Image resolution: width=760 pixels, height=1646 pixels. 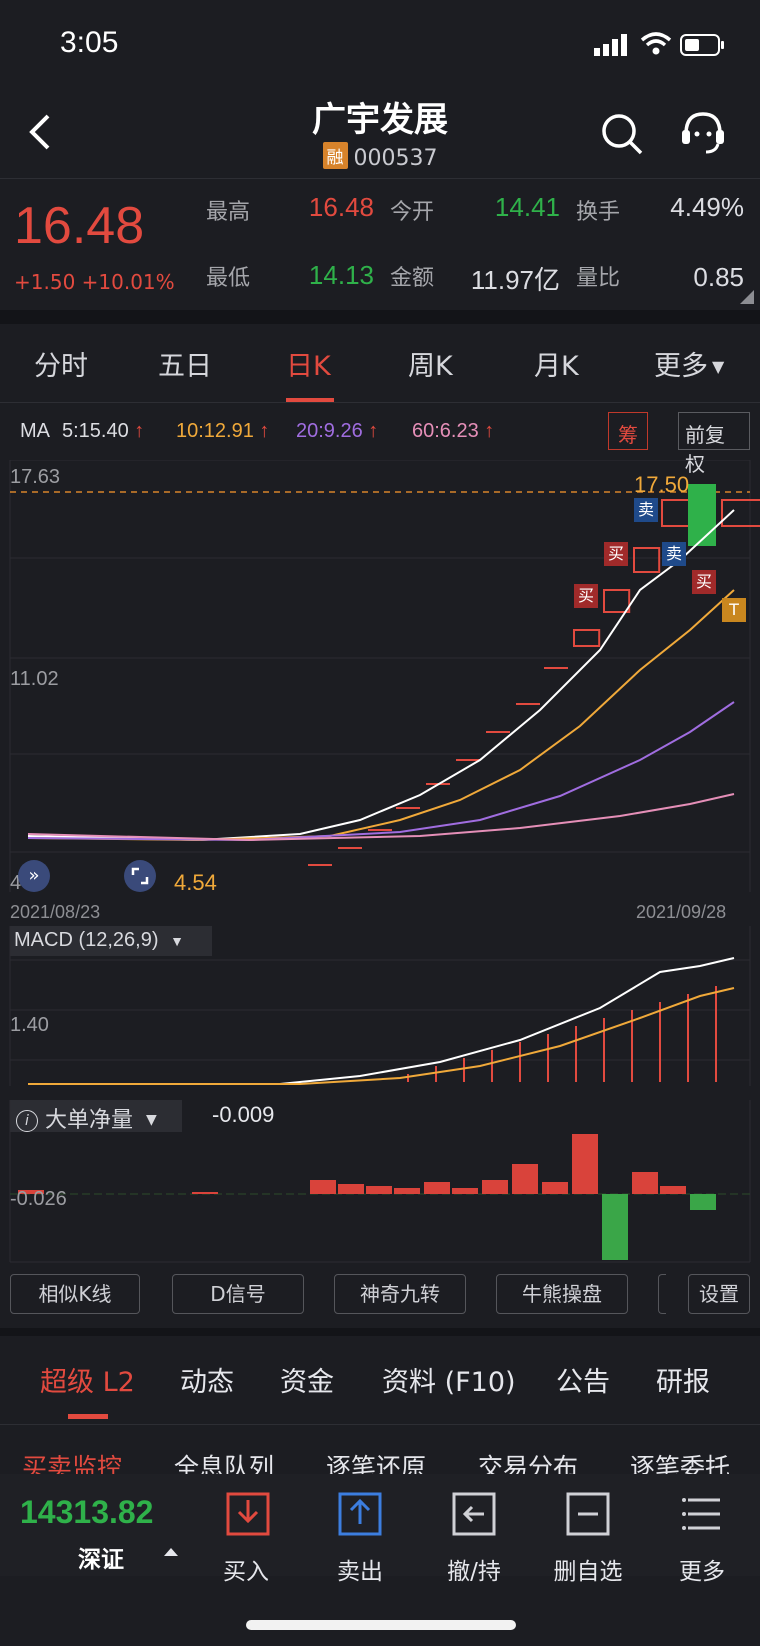 I want to click on settings-button: 设置, so click(x=719, y=1294).